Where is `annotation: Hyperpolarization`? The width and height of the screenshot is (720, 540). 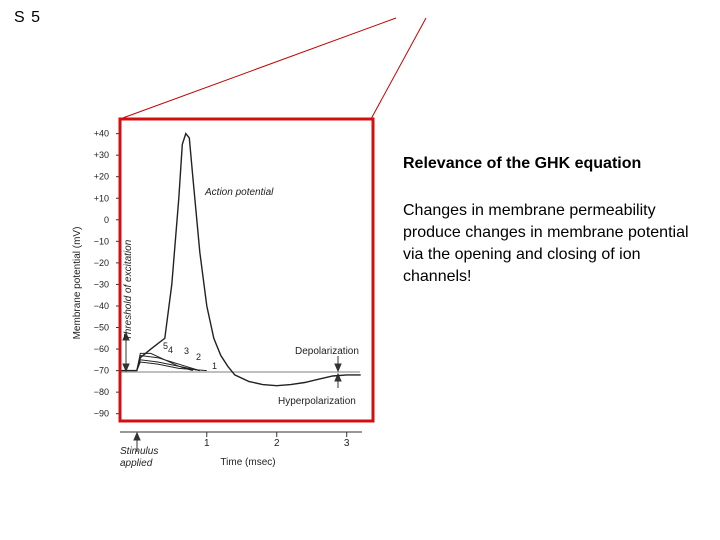 annotation: Hyperpolarization is located at coordinates (317, 401).